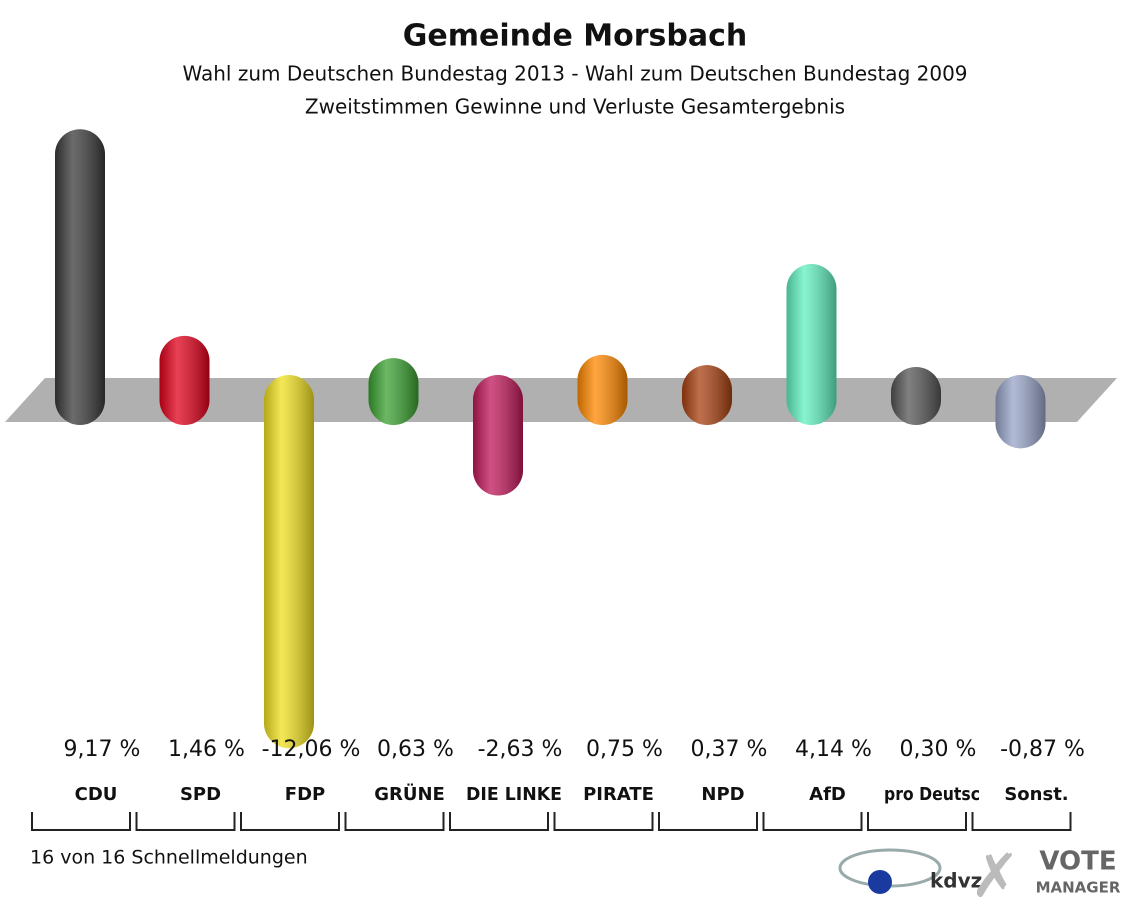 The image size is (1133, 905). Describe the element at coordinates (305, 794) in the screenshot. I see `x-tick-label: FDP` at that location.